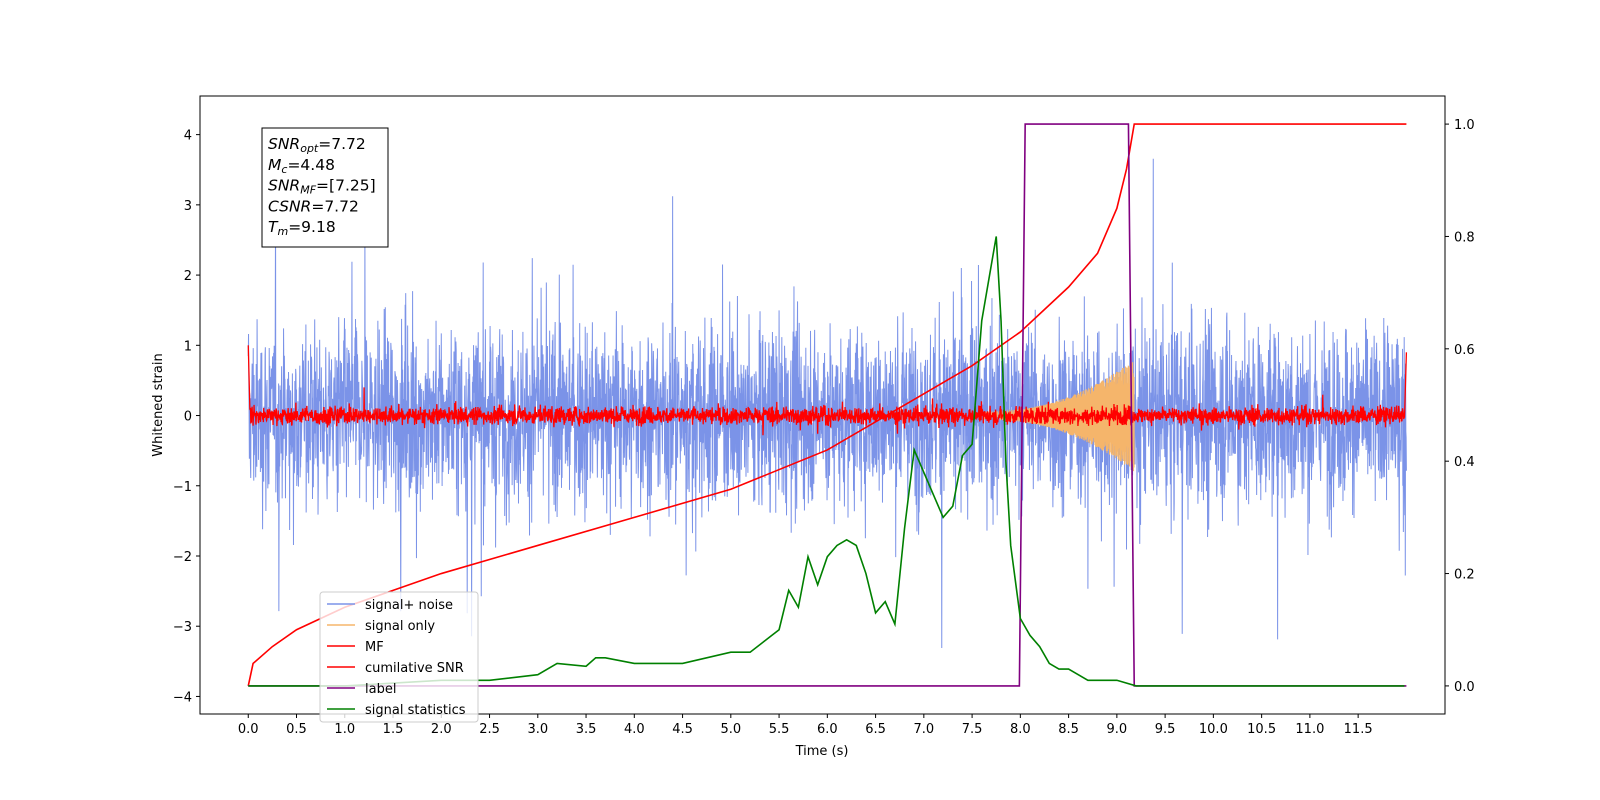 The image size is (1600, 800). I want to click on y-left-tick-label: 0, so click(188, 417).